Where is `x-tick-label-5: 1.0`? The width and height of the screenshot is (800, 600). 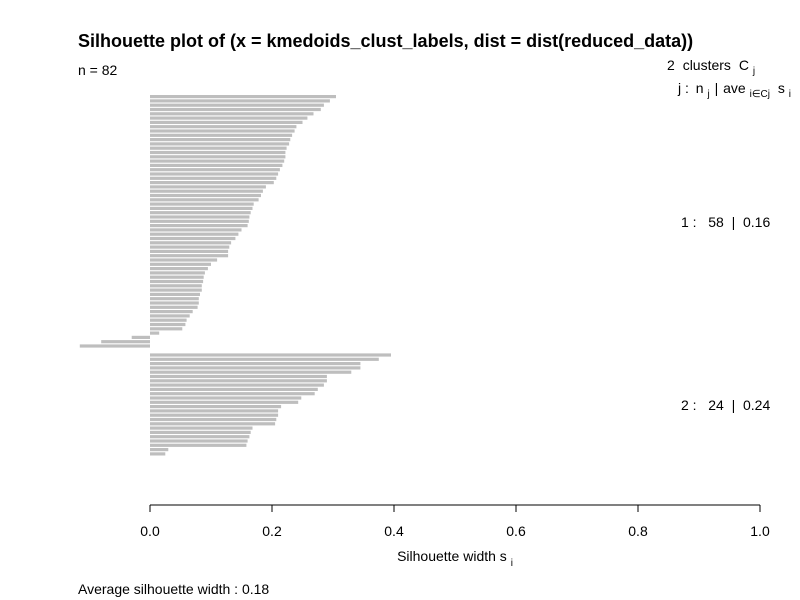
x-tick-label-5: 1.0 is located at coordinates (760, 531).